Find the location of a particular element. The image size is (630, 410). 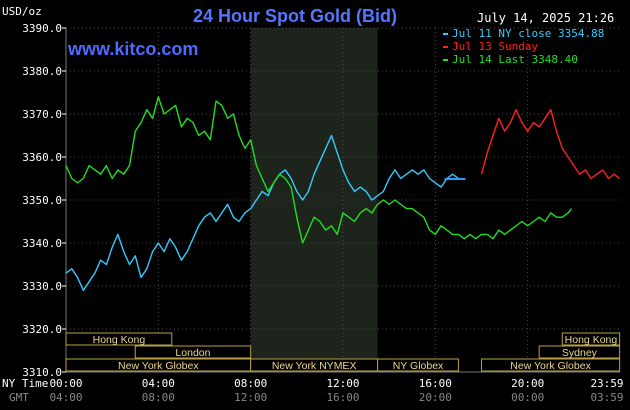

ny-time-tick-label: 04:00 is located at coordinates (158, 383).